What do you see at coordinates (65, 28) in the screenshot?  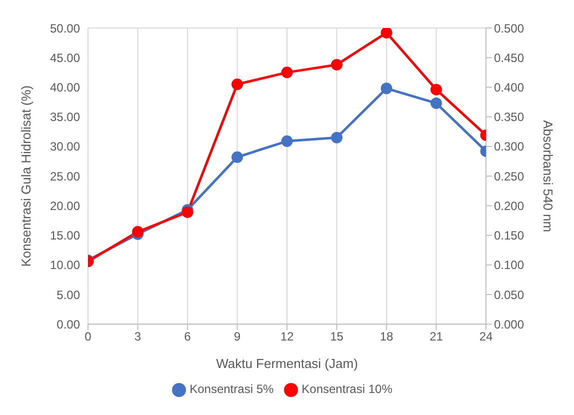 I see `y-tick-label: 50.00` at bounding box center [65, 28].